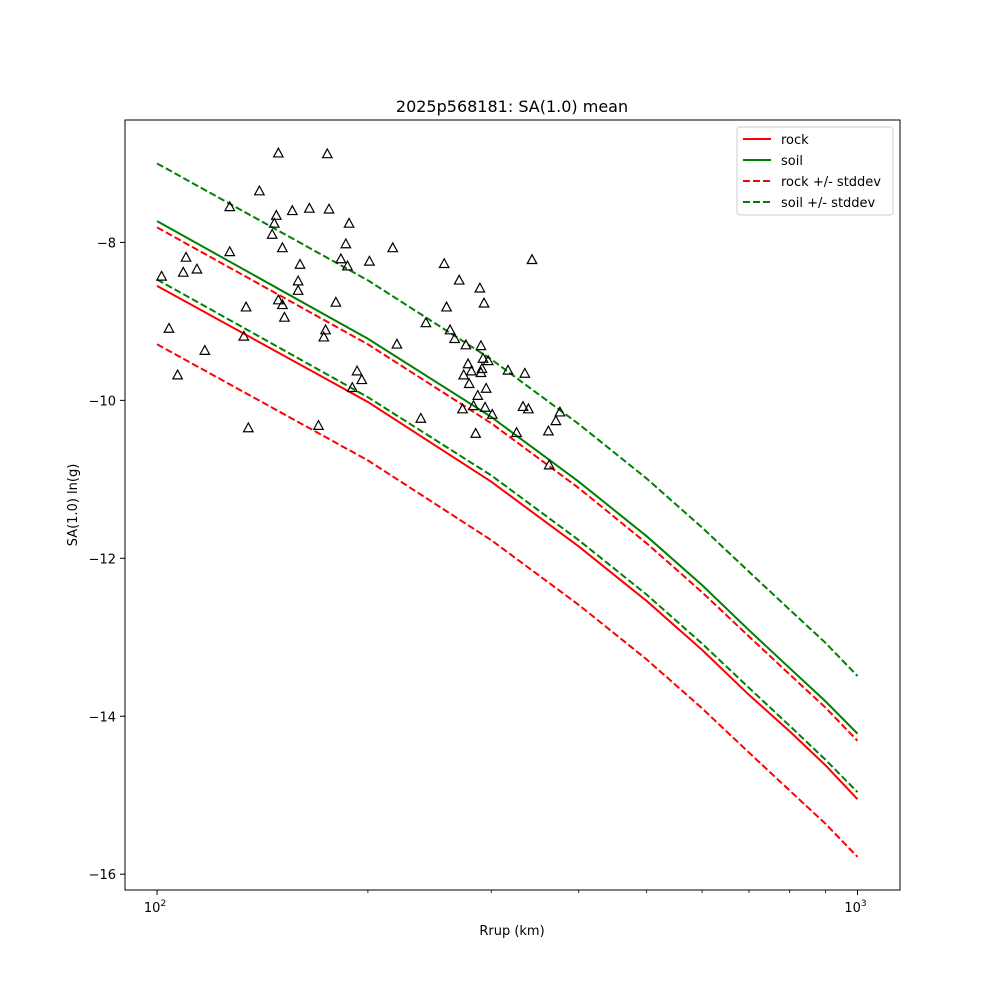  Describe the element at coordinates (73, 505) in the screenshot. I see `y-axis-label: SA(1.0) ln(g)` at that location.